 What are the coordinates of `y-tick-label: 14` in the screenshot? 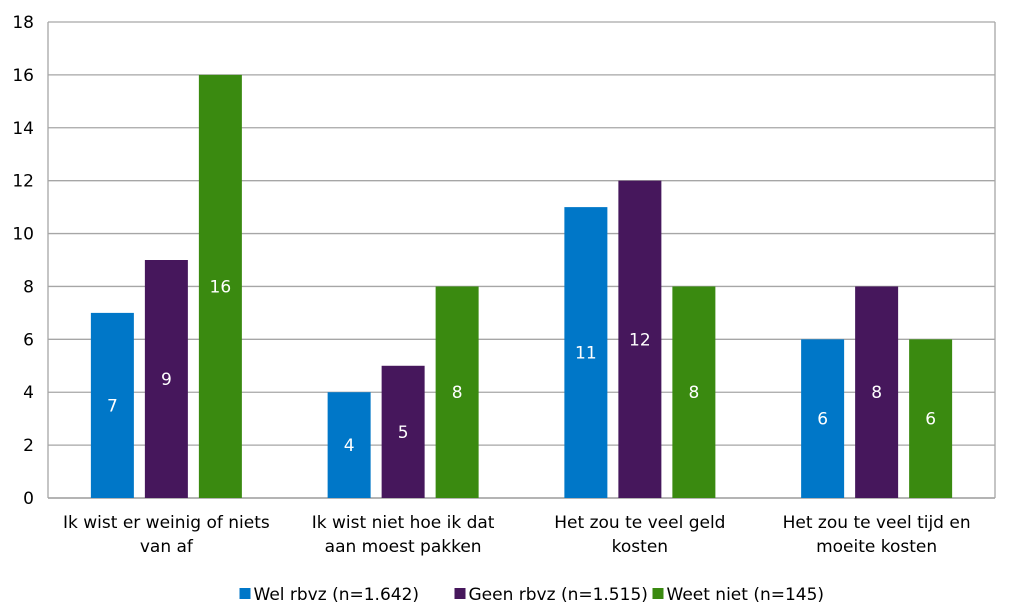 It's located at (23, 129).